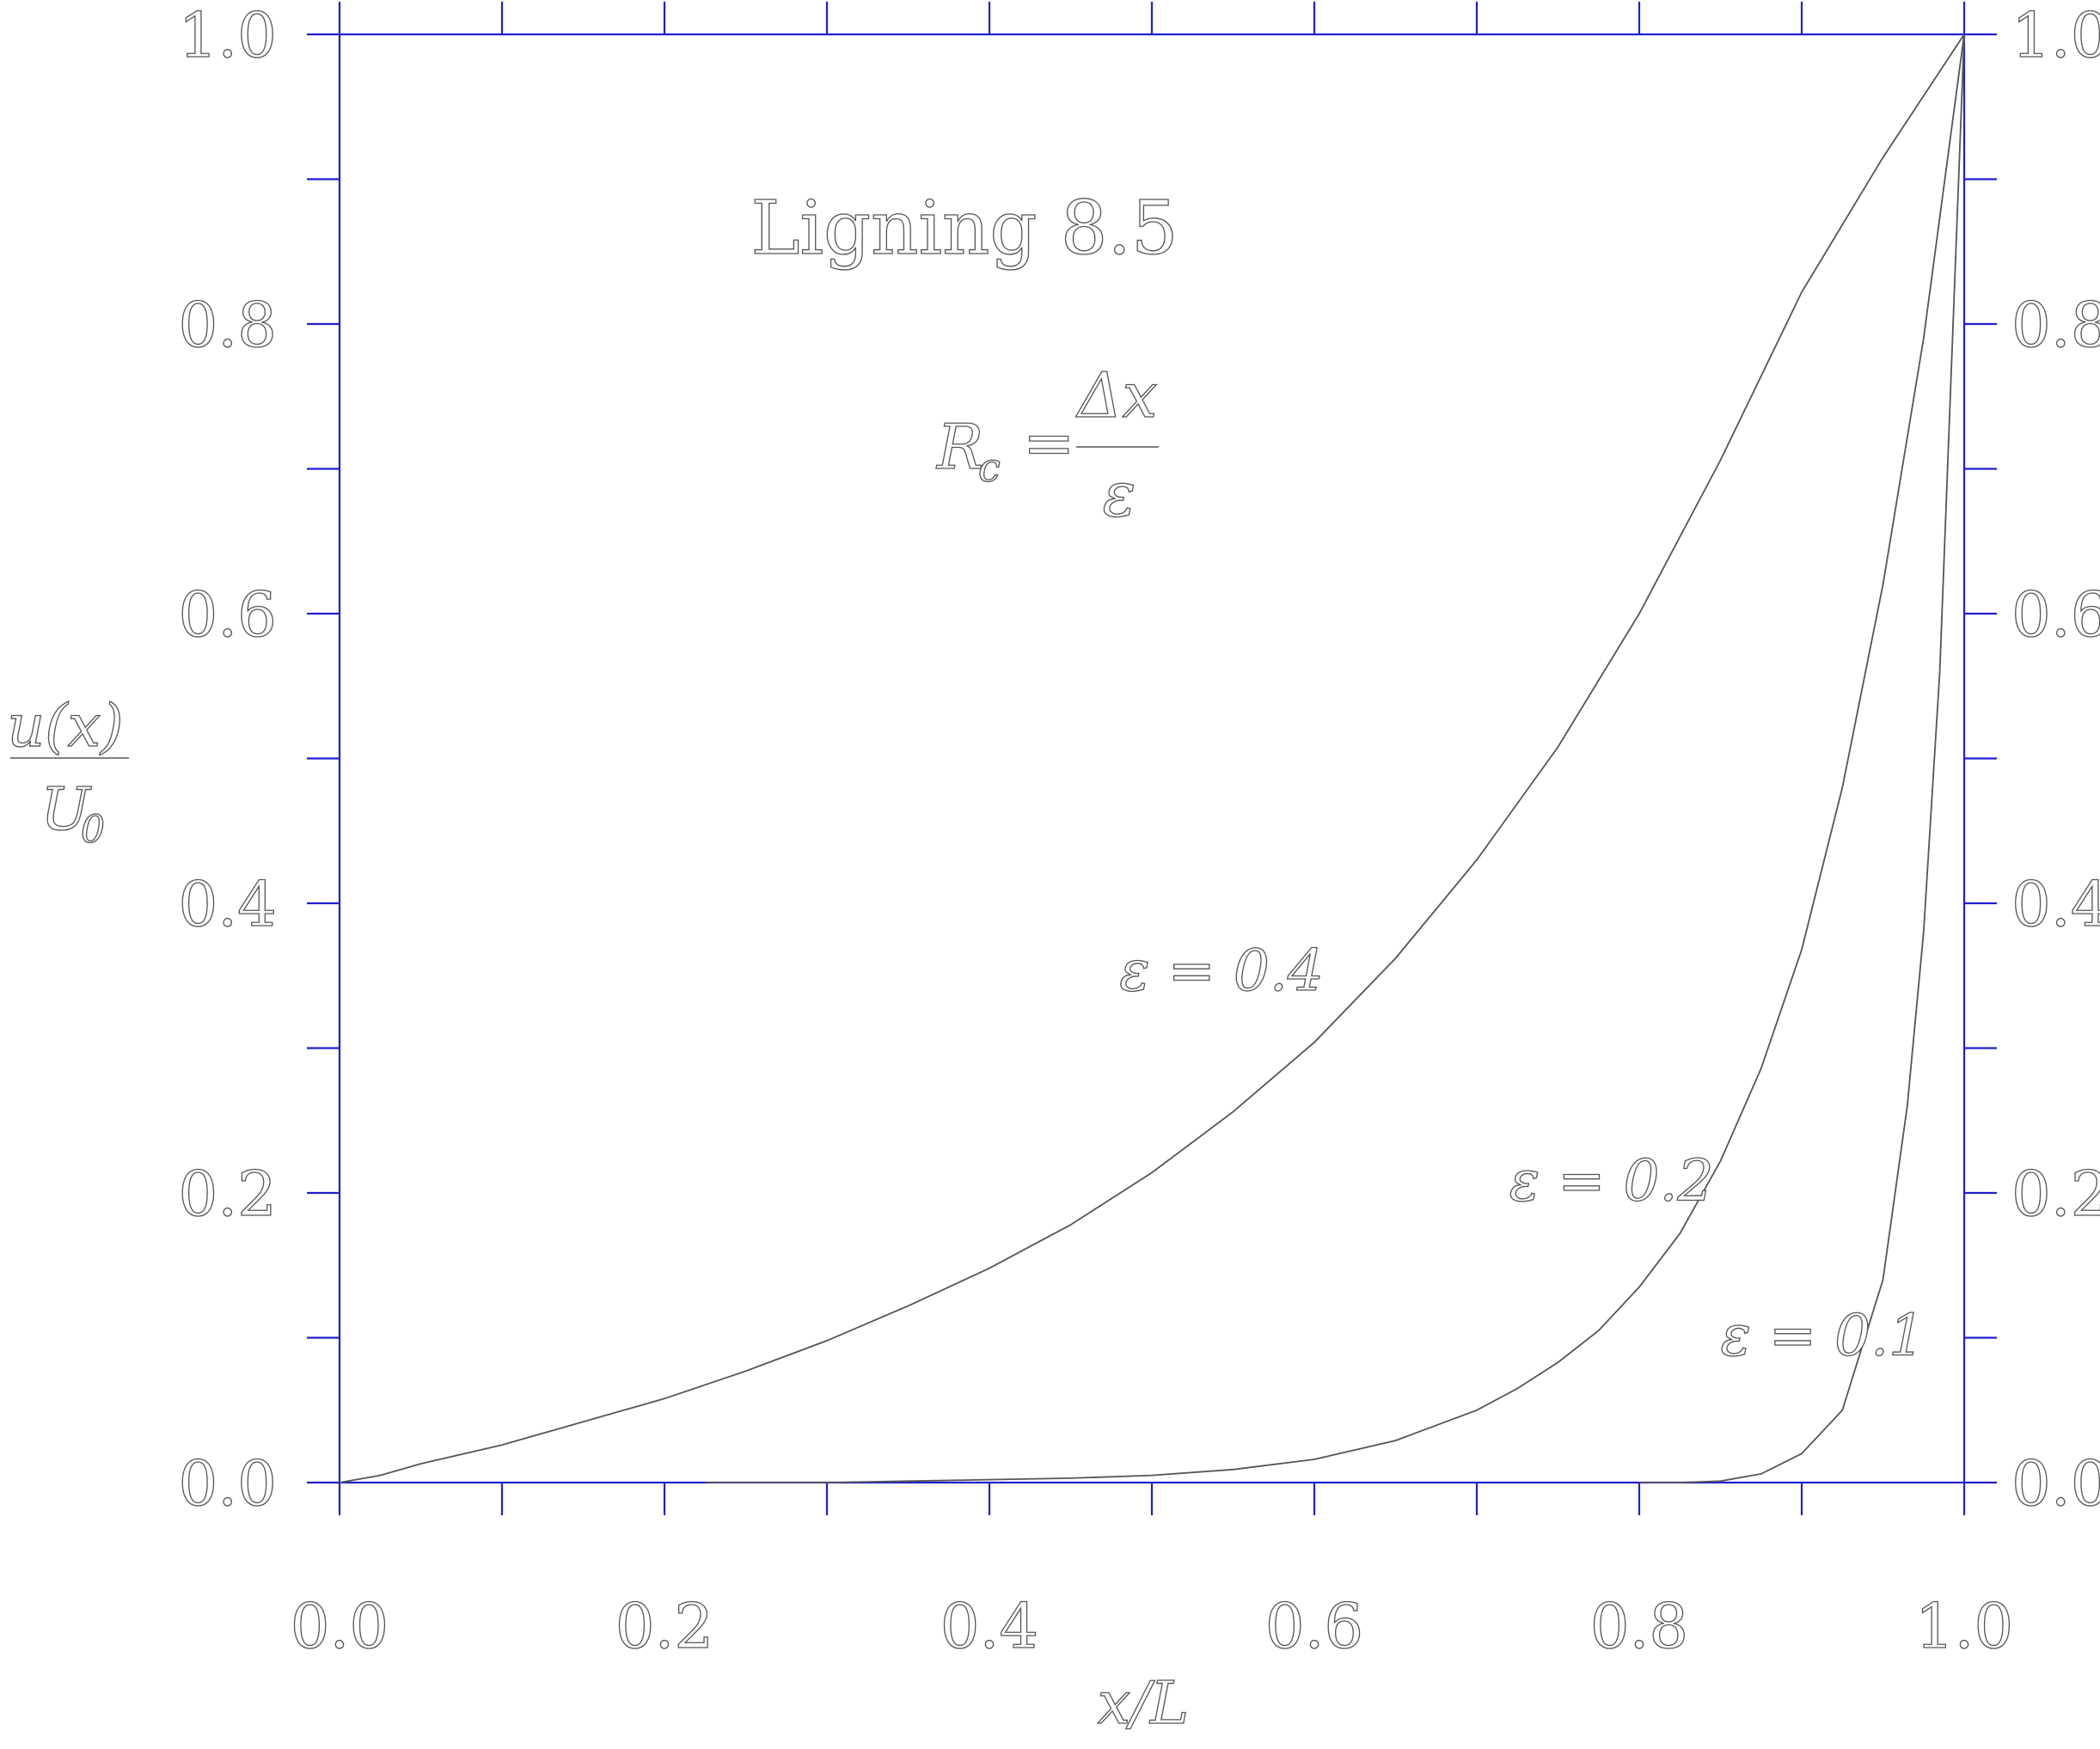 The image size is (2100, 1749). What do you see at coordinates (2055, 35) in the screenshot?
I see `y-tick-label-right: 1.0` at bounding box center [2055, 35].